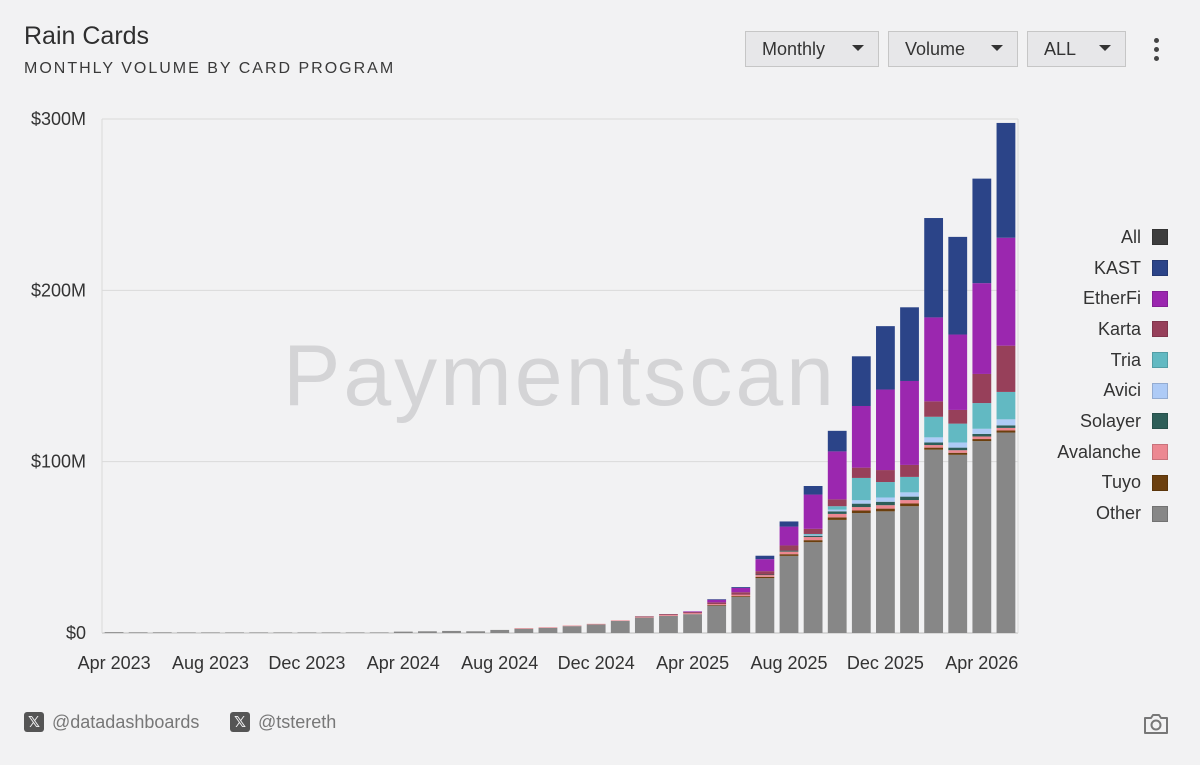 This screenshot has width=1200, height=765. What do you see at coordinates (981, 663) in the screenshot?
I see `x-tick-label: Apr 2026` at bounding box center [981, 663].